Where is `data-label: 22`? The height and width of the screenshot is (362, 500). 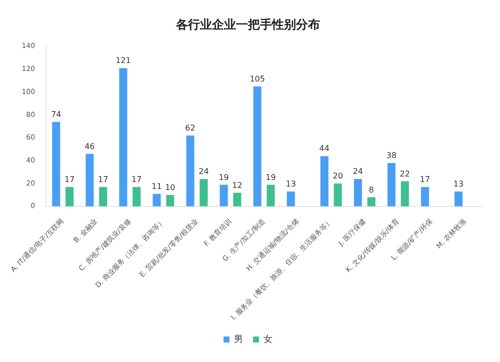 data-label: 22 is located at coordinates (405, 173).